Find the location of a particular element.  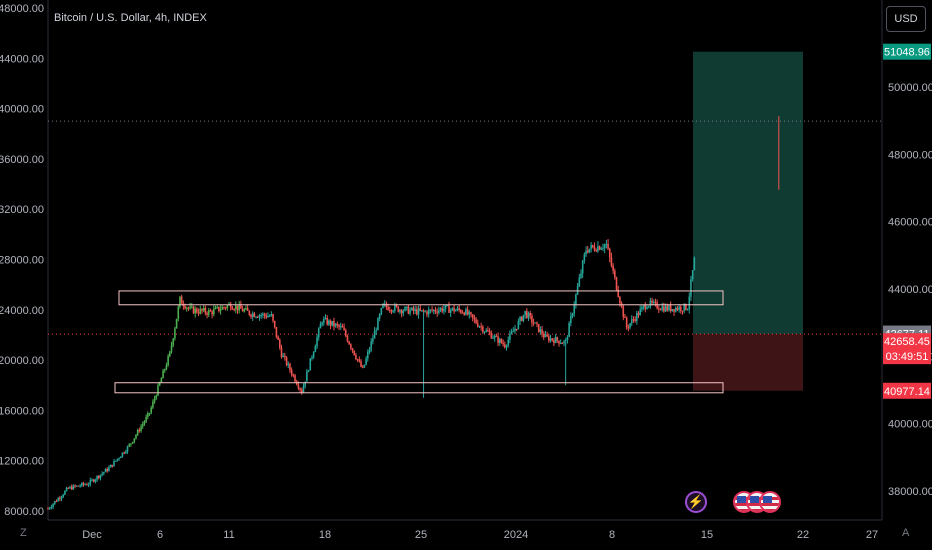

time-axis-tick: 22 is located at coordinates (803, 535).